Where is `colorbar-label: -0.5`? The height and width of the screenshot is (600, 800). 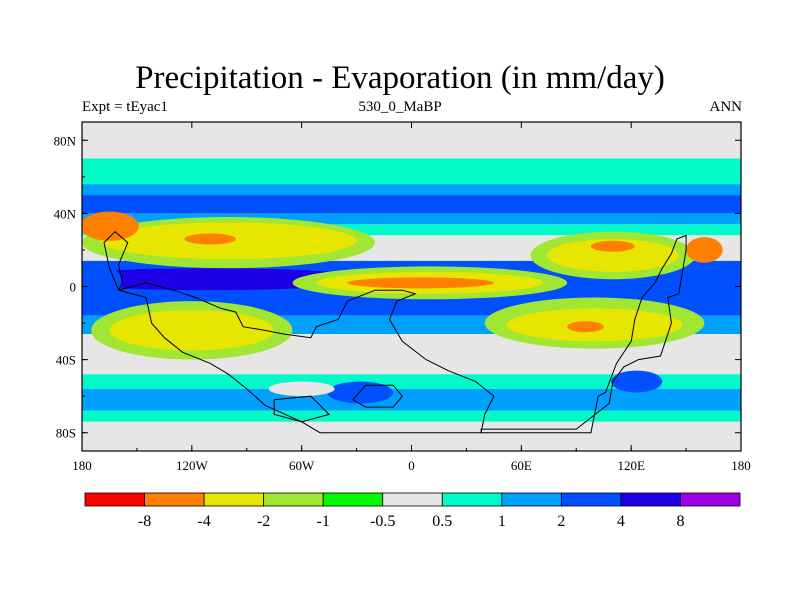
colorbar-label: -0.5 is located at coordinates (382, 521).